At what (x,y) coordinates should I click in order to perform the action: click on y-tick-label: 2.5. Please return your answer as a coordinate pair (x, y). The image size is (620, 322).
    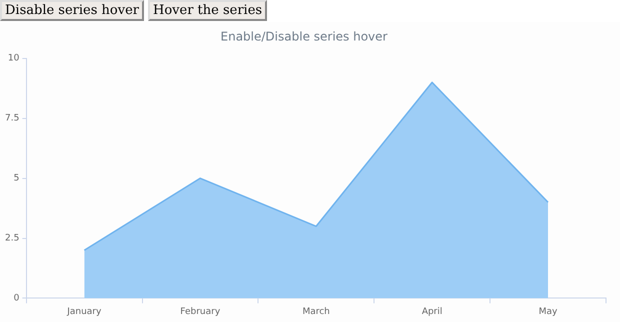
    Looking at the image, I should click on (12, 239).